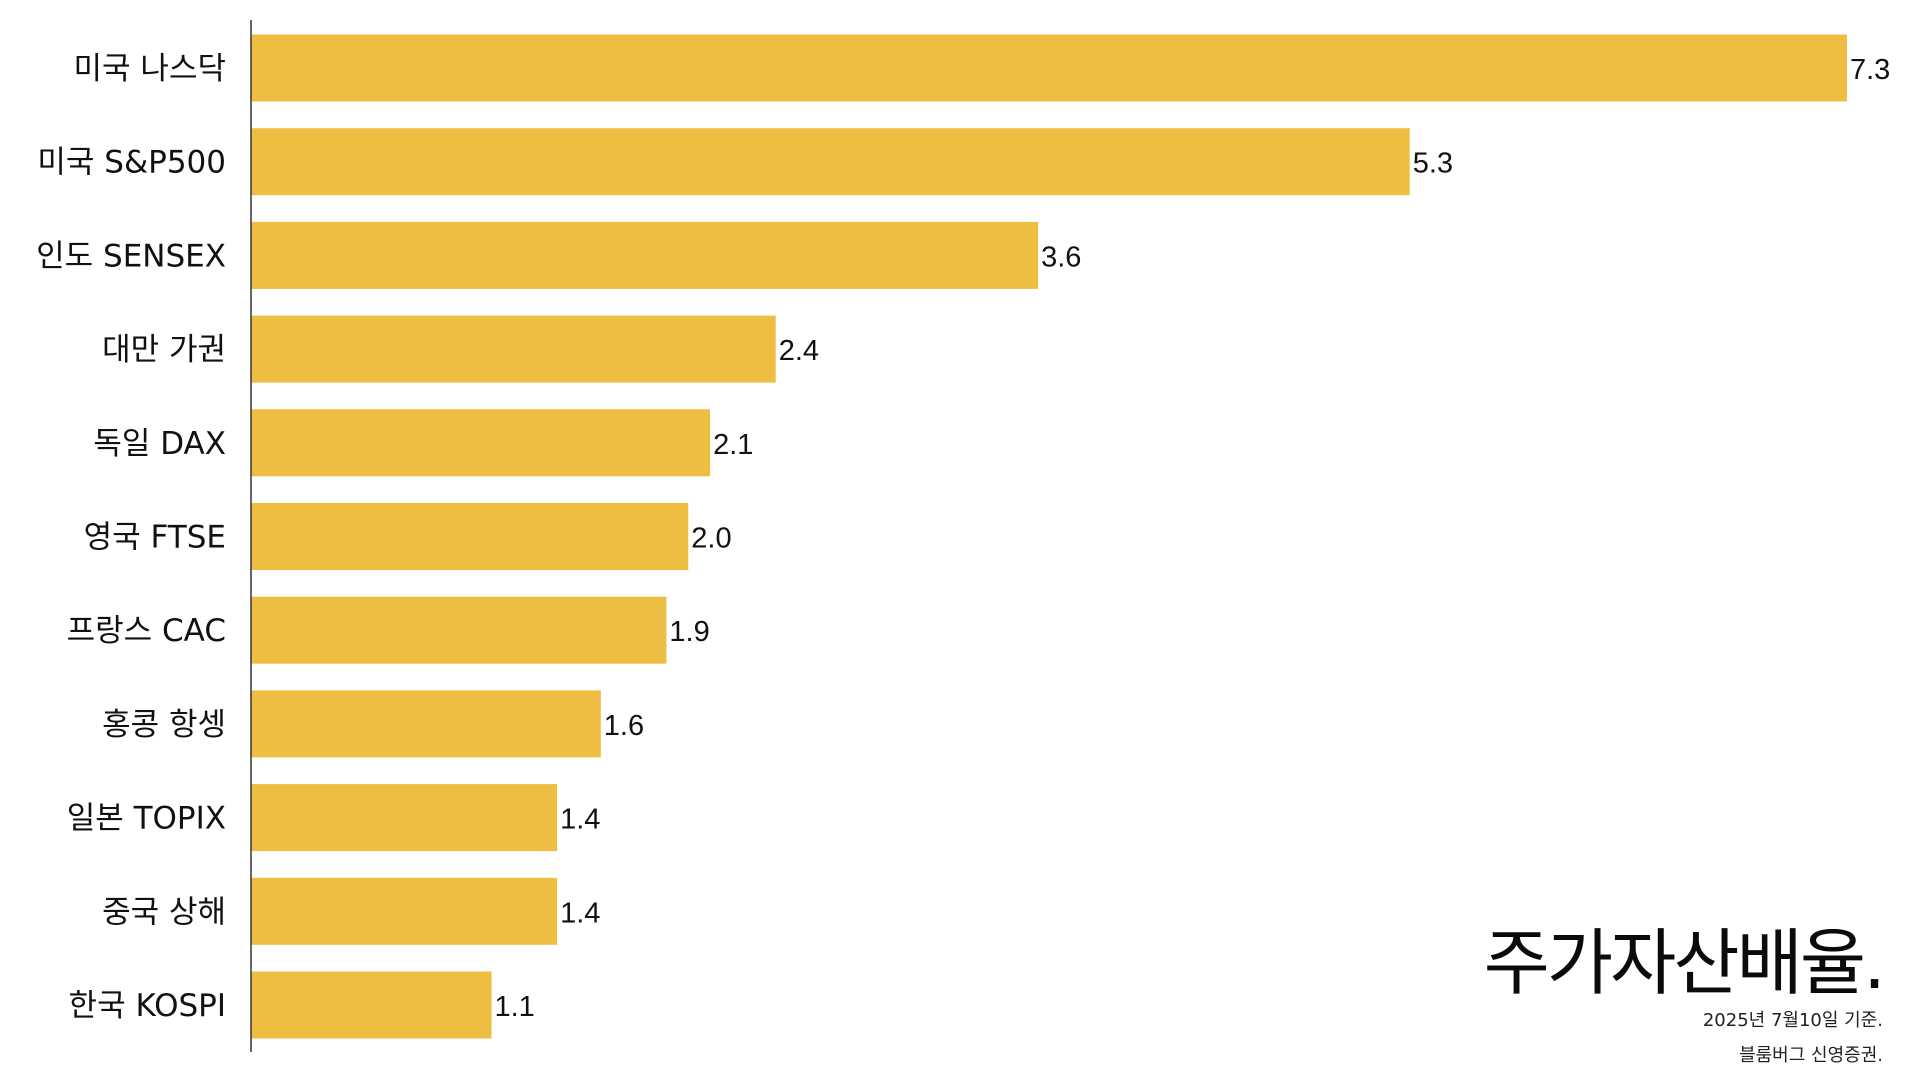 This screenshot has width=1920, height=1080. What do you see at coordinates (624, 726) in the screenshot?
I see `value-label-7: 1.6` at bounding box center [624, 726].